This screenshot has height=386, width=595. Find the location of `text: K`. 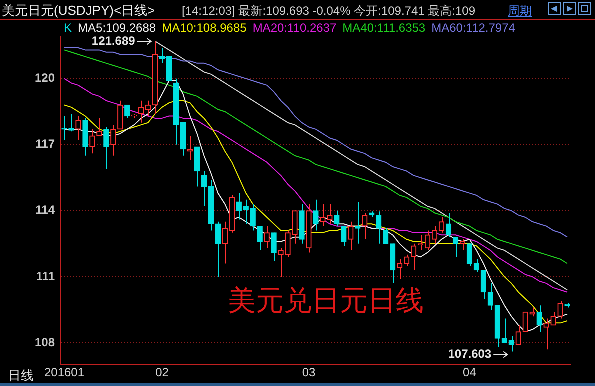

text: K is located at coordinates (68, 28).